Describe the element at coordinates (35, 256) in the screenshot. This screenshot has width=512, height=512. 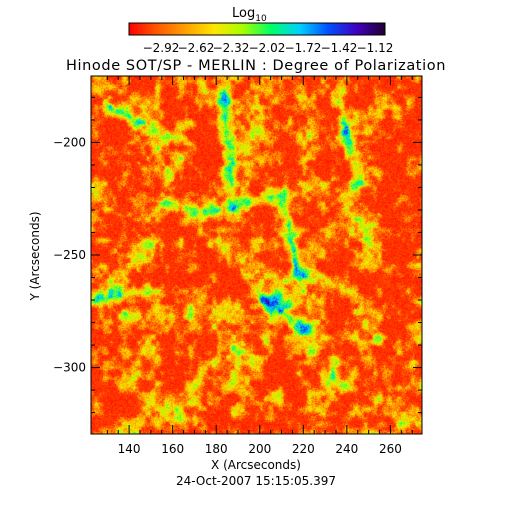
I see `y-axis-label: Y (Arcseconds)` at that location.